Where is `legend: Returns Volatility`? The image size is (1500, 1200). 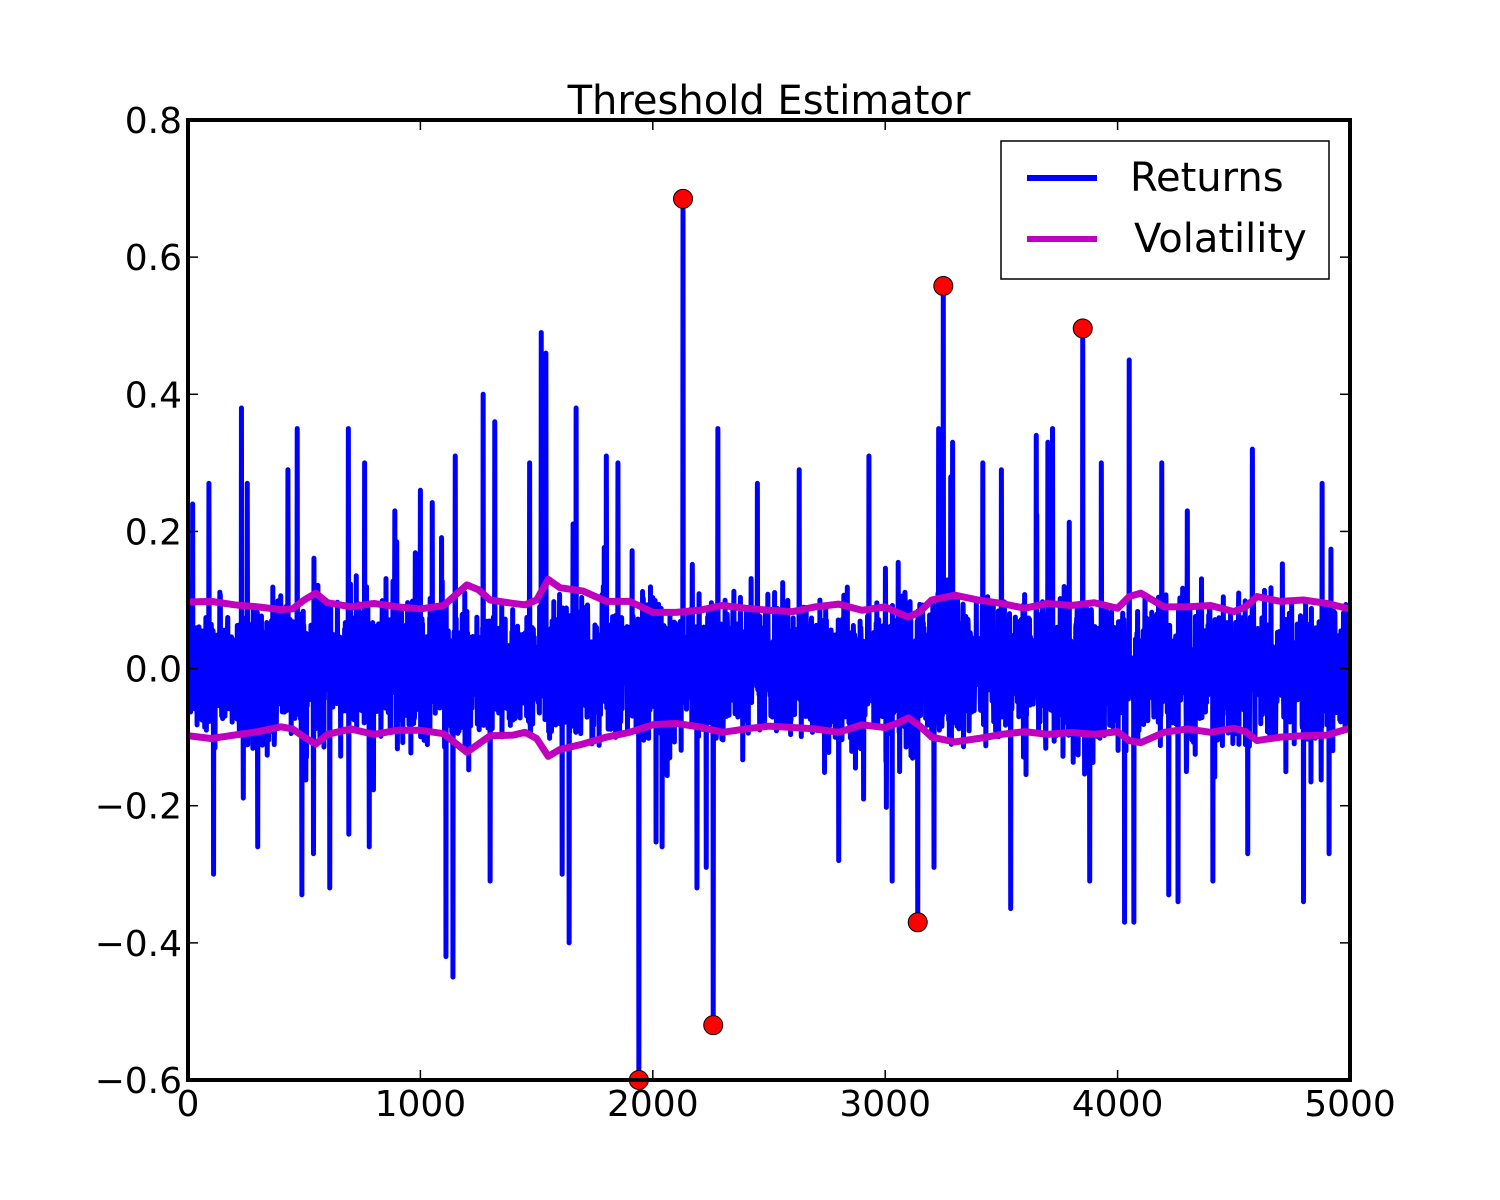
legend: Returns Volatility is located at coordinates (1165, 210).